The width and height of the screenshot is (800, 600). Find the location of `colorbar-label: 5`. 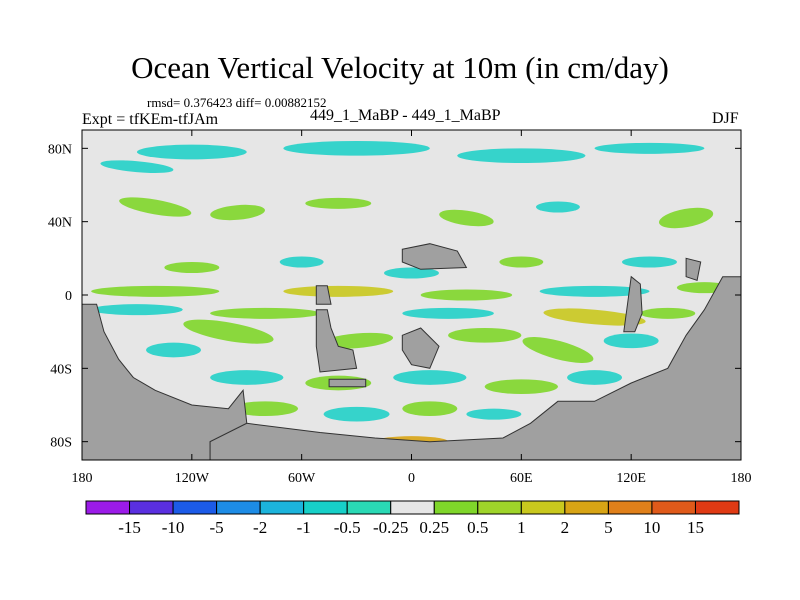

colorbar-label: 5 is located at coordinates (608, 527).